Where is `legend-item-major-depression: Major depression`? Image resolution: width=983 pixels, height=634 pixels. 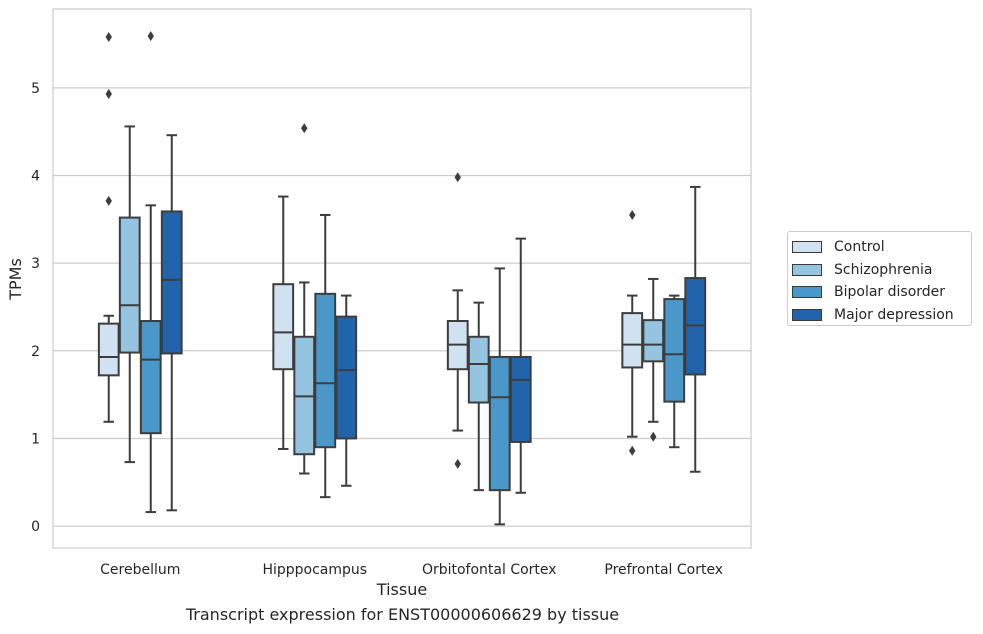 legend-item-major-depression: Major depression is located at coordinates (881, 315).